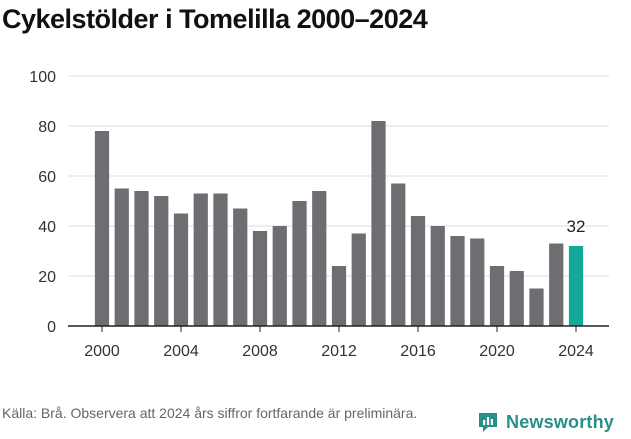  What do you see at coordinates (47, 127) in the screenshot?
I see `y-tick-label: 80` at bounding box center [47, 127].